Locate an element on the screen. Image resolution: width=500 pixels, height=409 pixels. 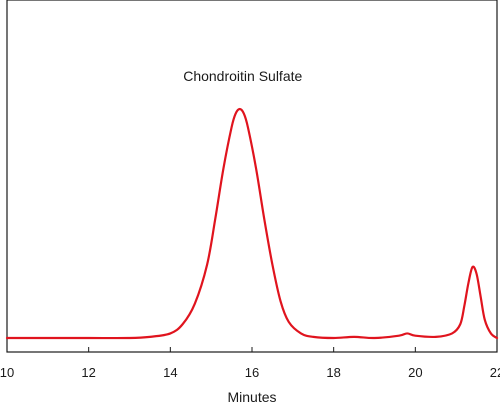
x-tick-label-16: 16 is located at coordinates (252, 372).